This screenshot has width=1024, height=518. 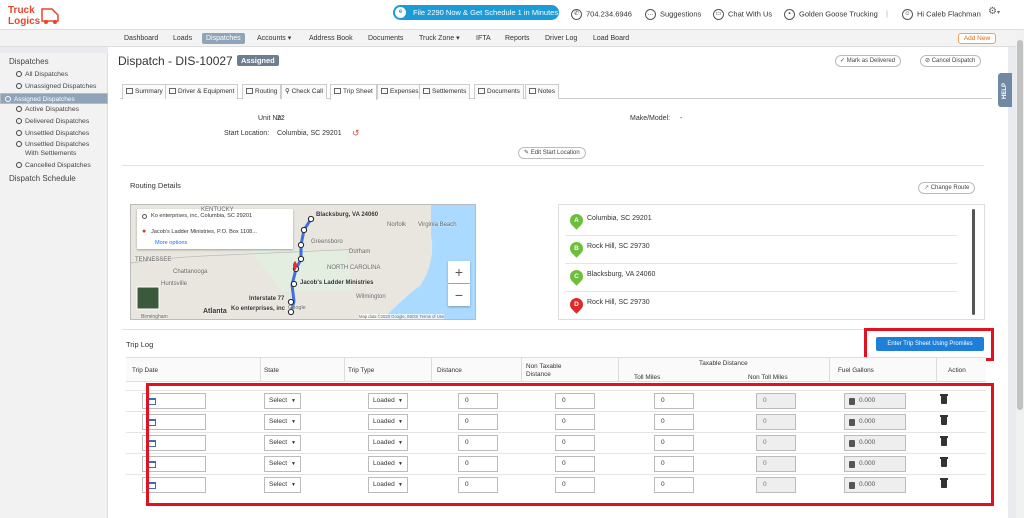 What do you see at coordinates (951, 61) in the screenshot?
I see `cancel-dispatch-button: ⊘ Cancel Dispatch` at bounding box center [951, 61].